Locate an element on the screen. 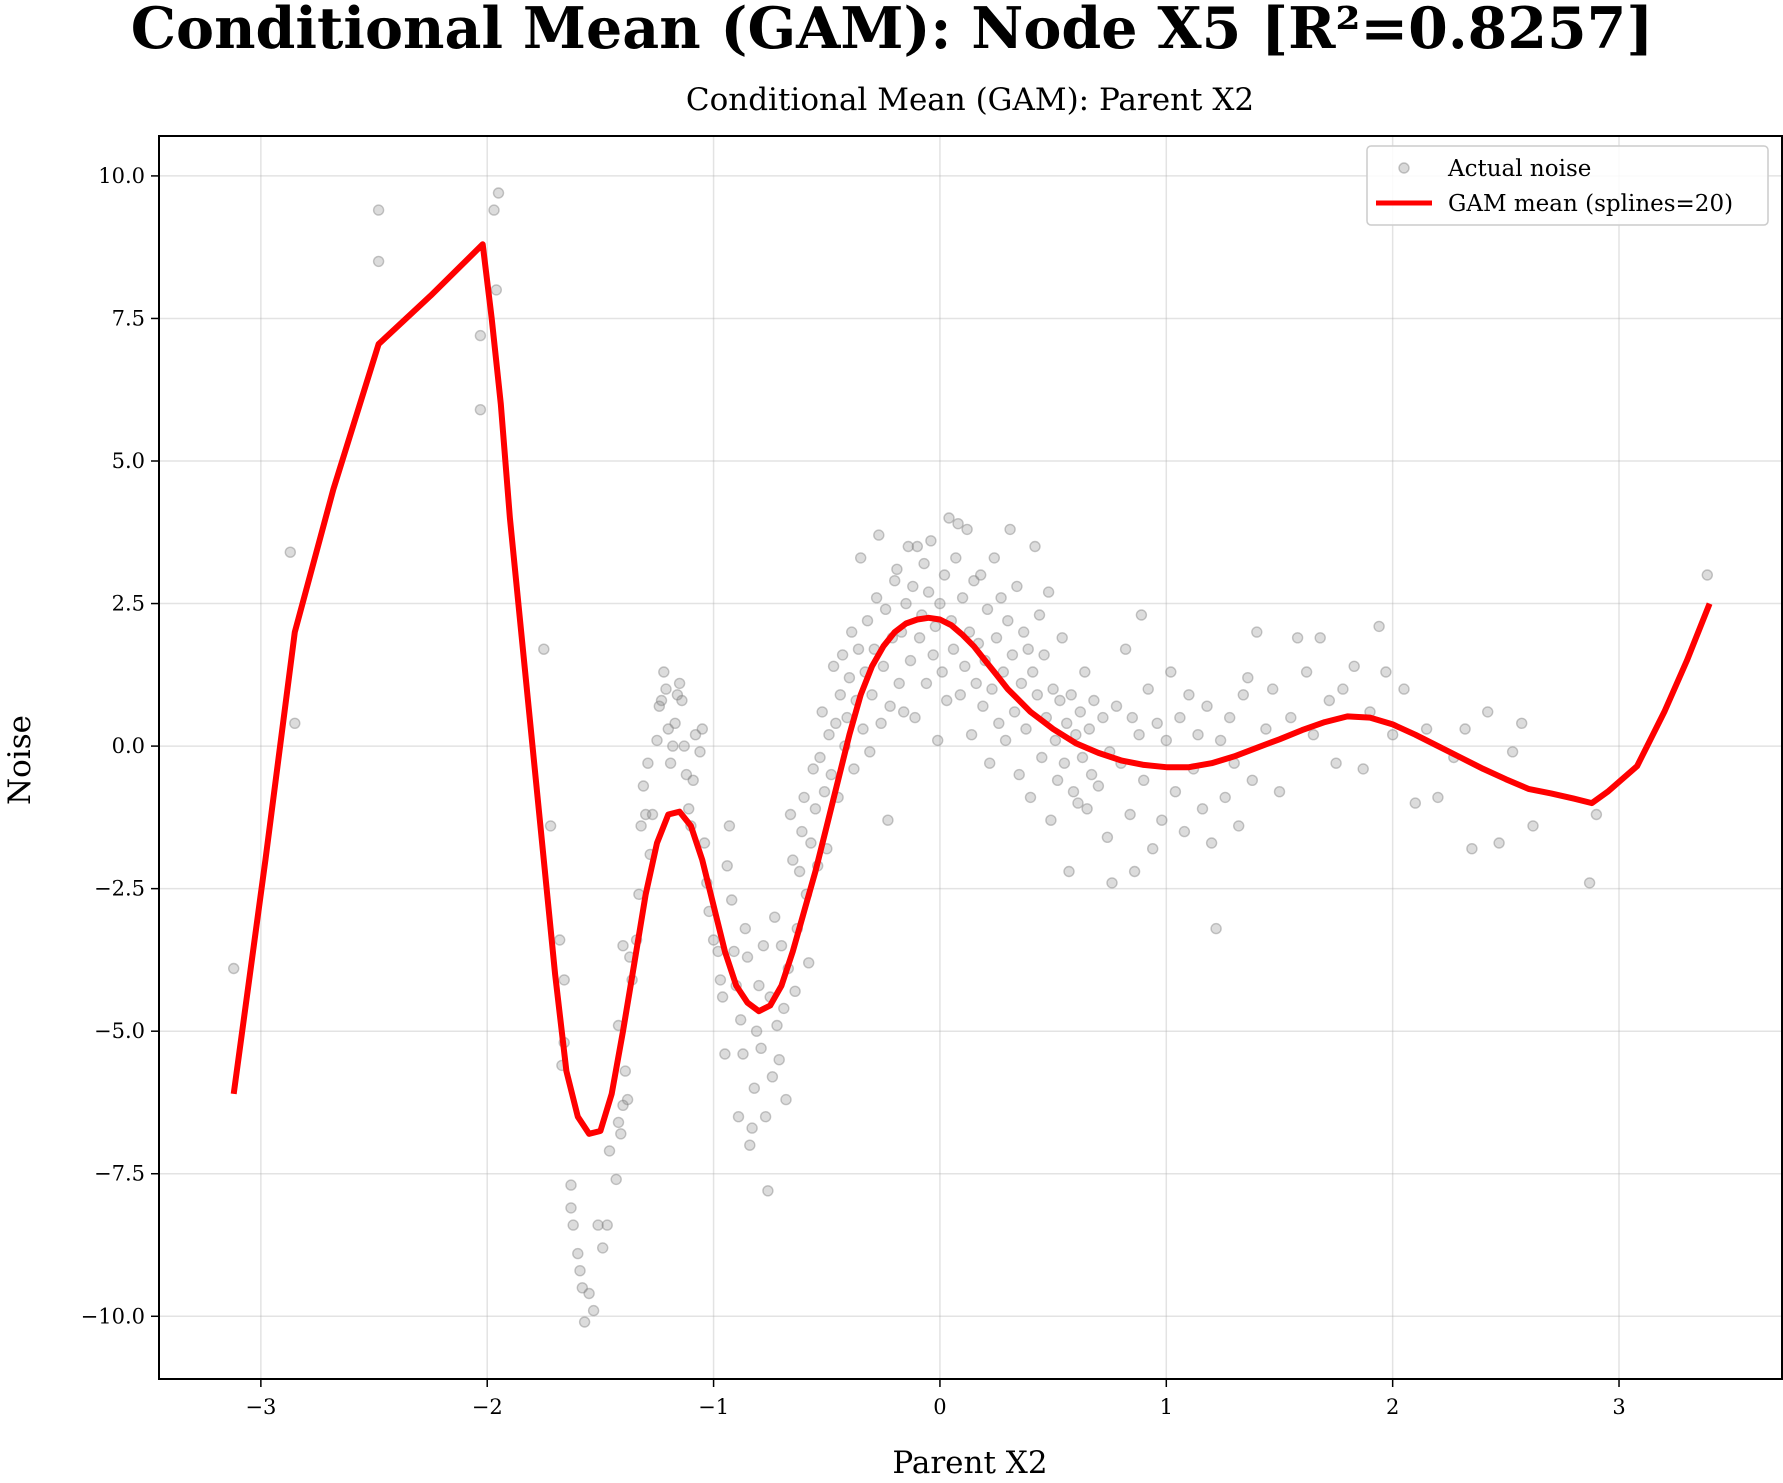  y-tick-label: −10.0 is located at coordinates (113, 1316).